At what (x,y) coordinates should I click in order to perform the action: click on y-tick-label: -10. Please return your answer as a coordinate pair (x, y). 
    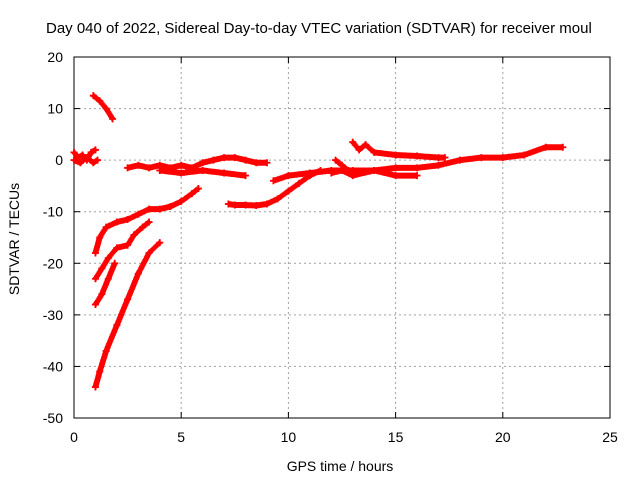
    Looking at the image, I should click on (53, 212).